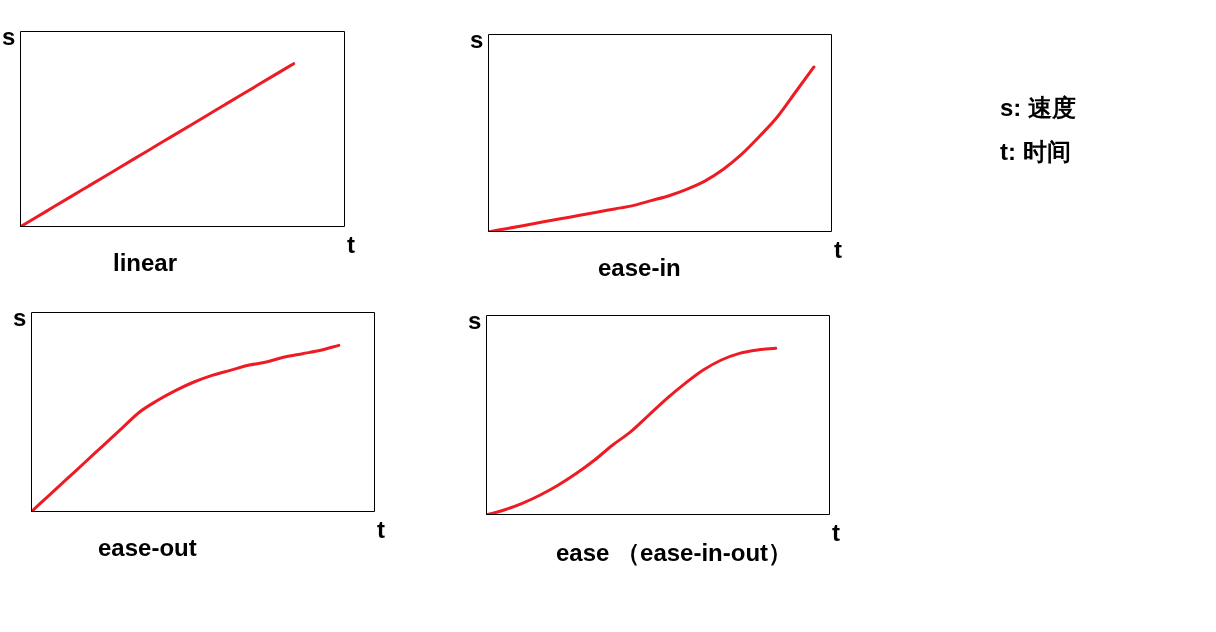 The image size is (1216, 632). I want to click on text: ease-out, so click(147, 548).